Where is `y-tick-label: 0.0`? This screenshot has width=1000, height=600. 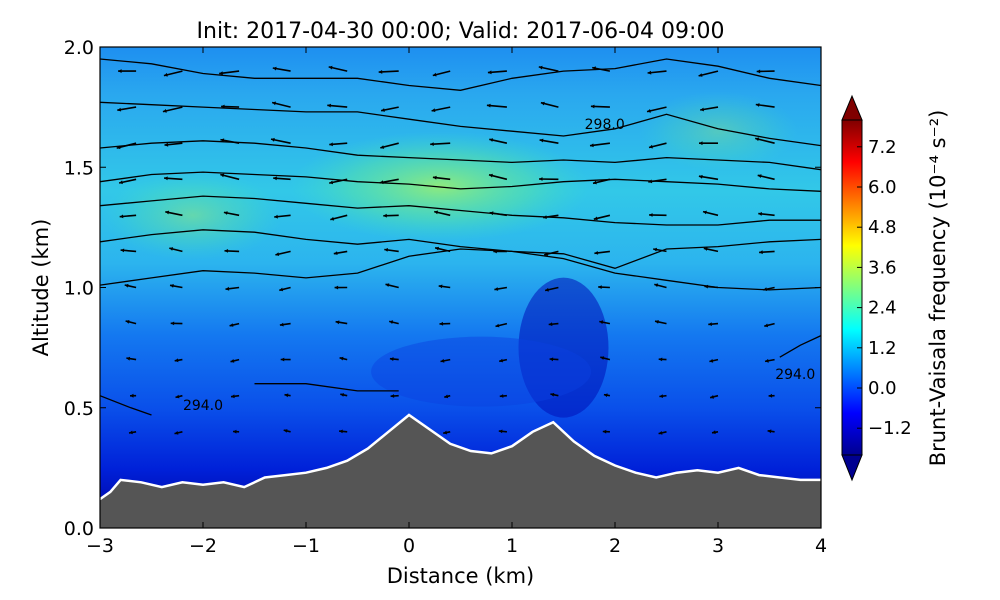
y-tick-label: 0.0 is located at coordinates (79, 529).